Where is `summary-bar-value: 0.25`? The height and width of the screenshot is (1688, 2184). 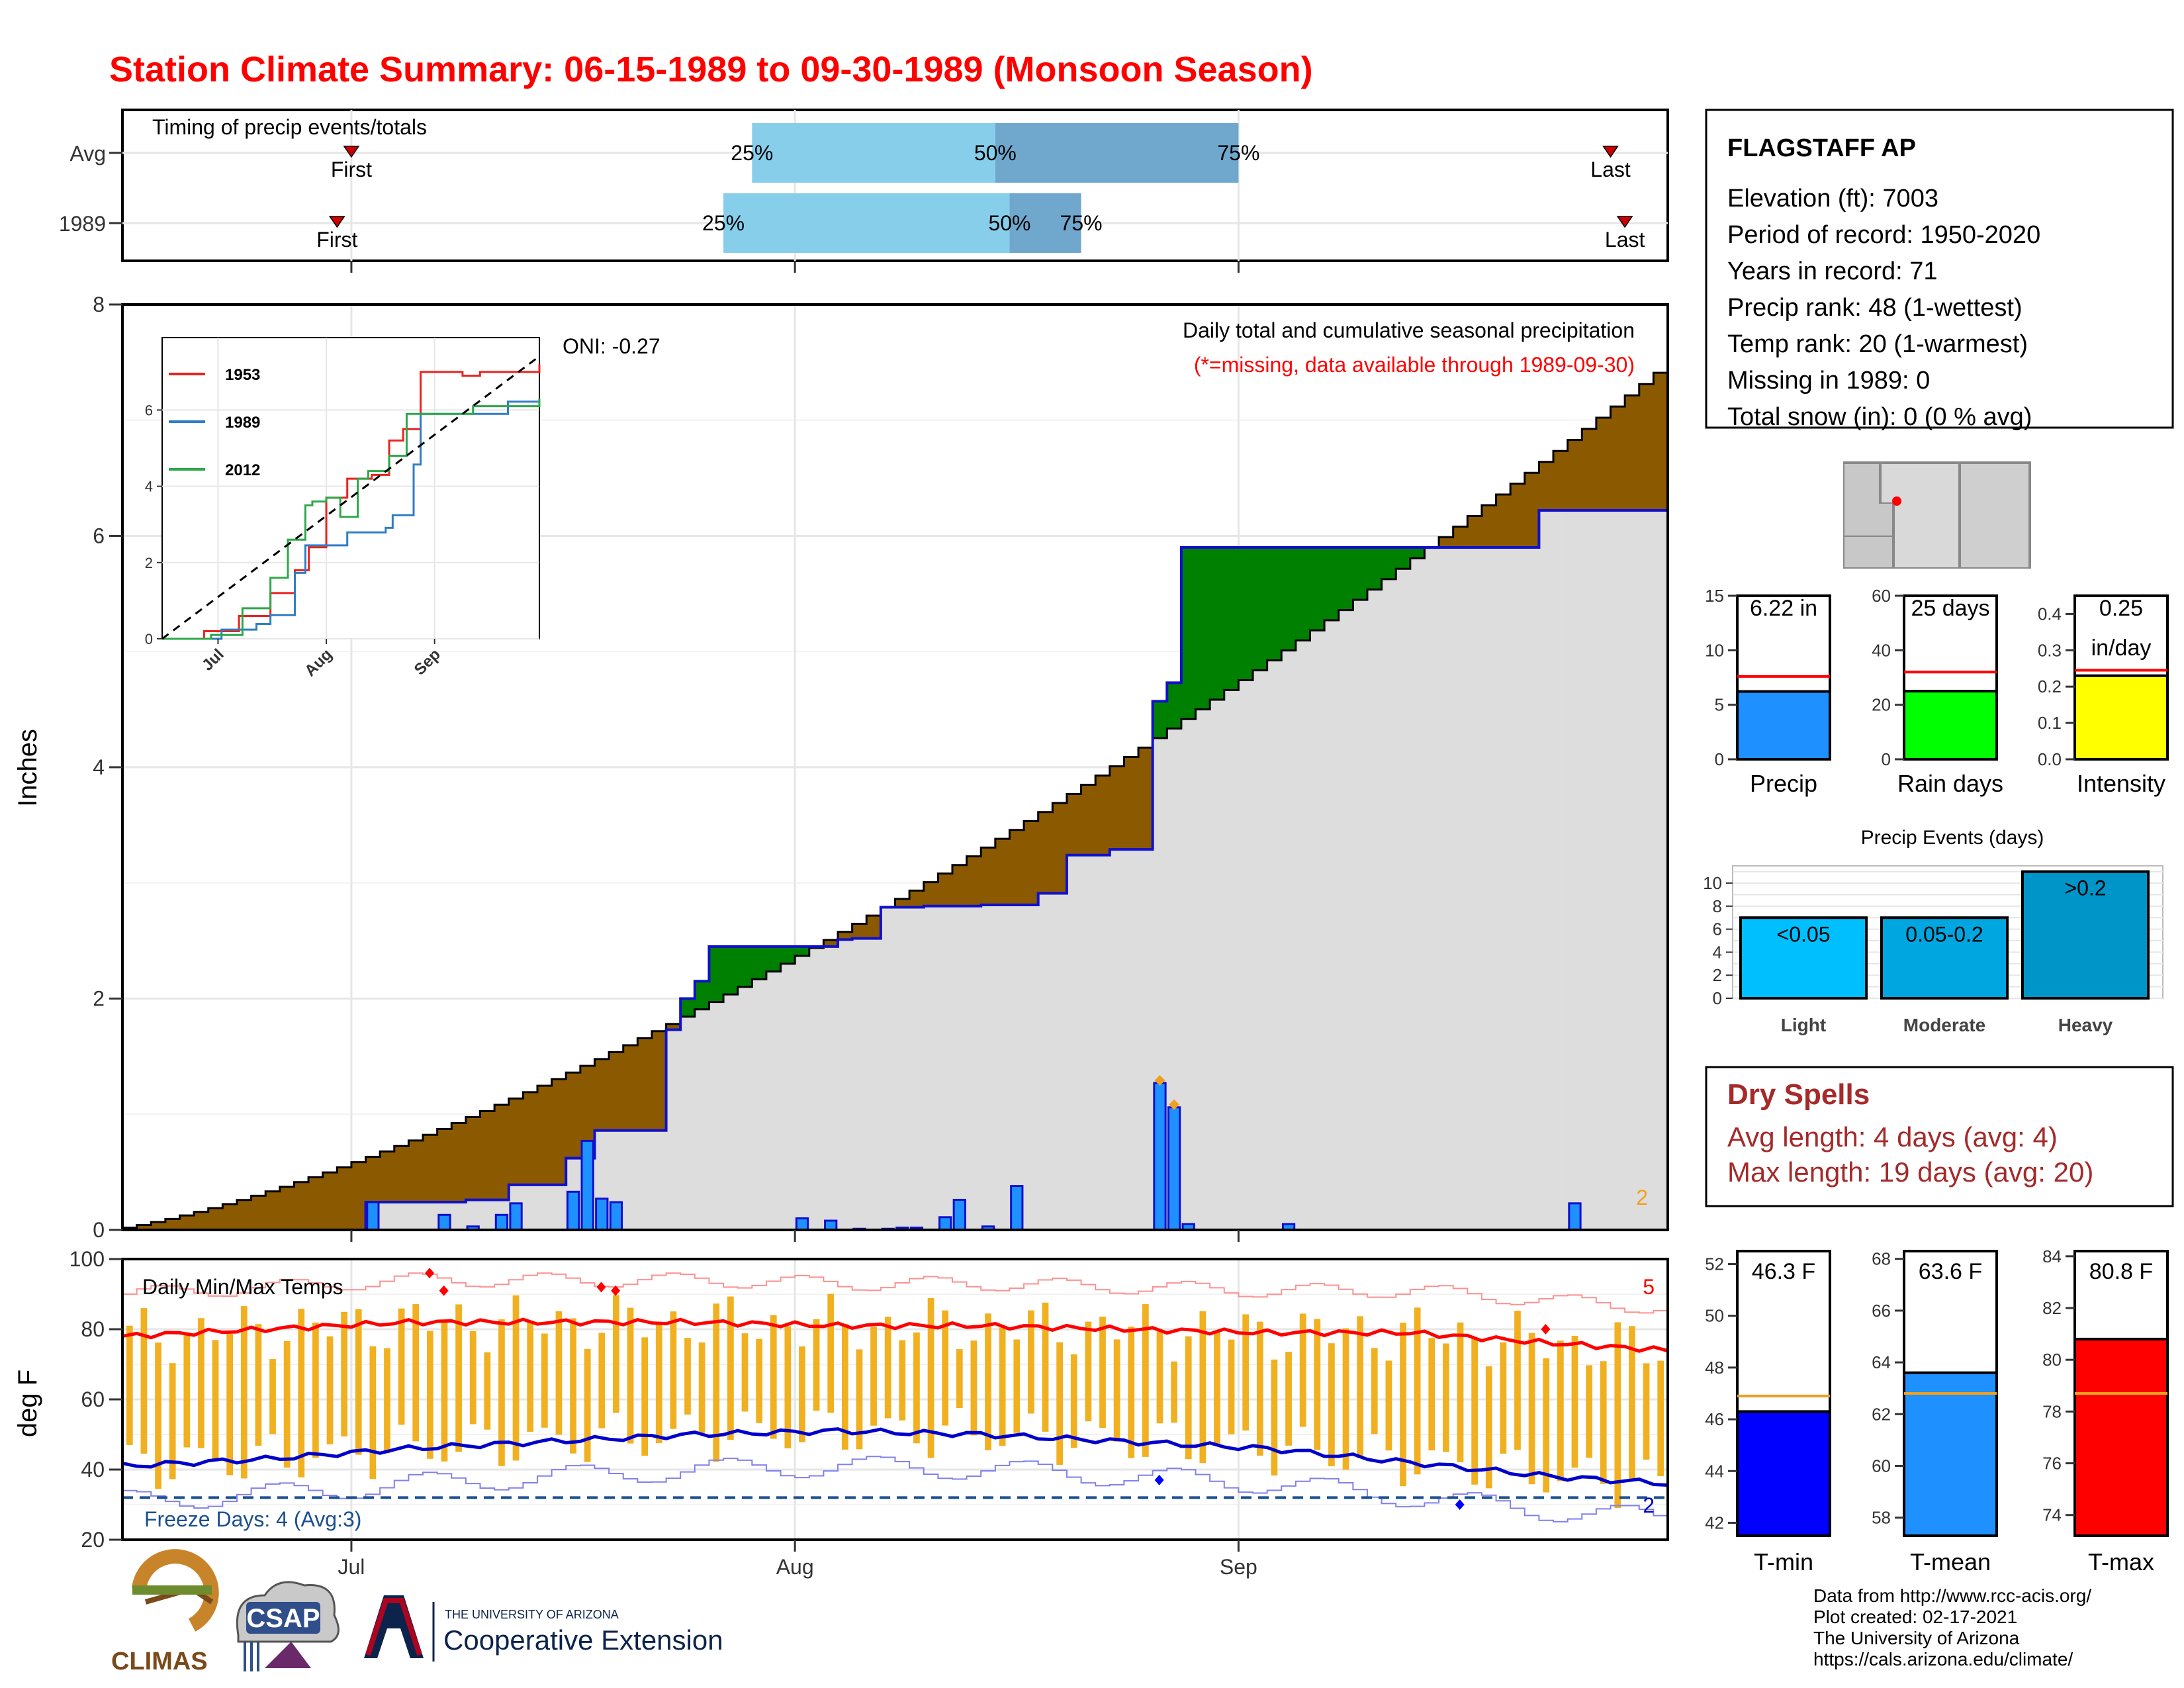 summary-bar-value: 0.25 is located at coordinates (2121, 608).